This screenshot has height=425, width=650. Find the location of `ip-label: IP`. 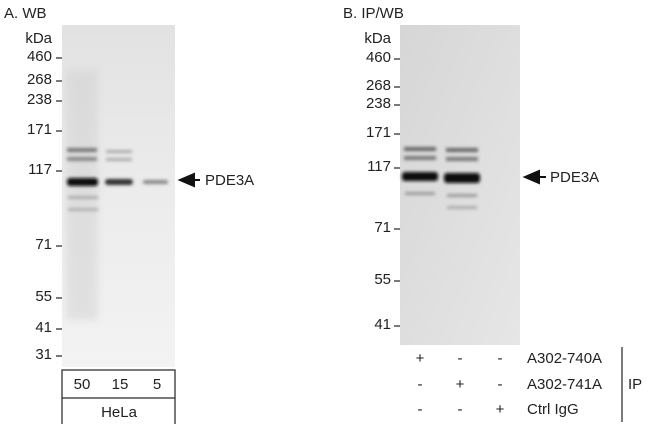

ip-label: IP is located at coordinates (635, 384).